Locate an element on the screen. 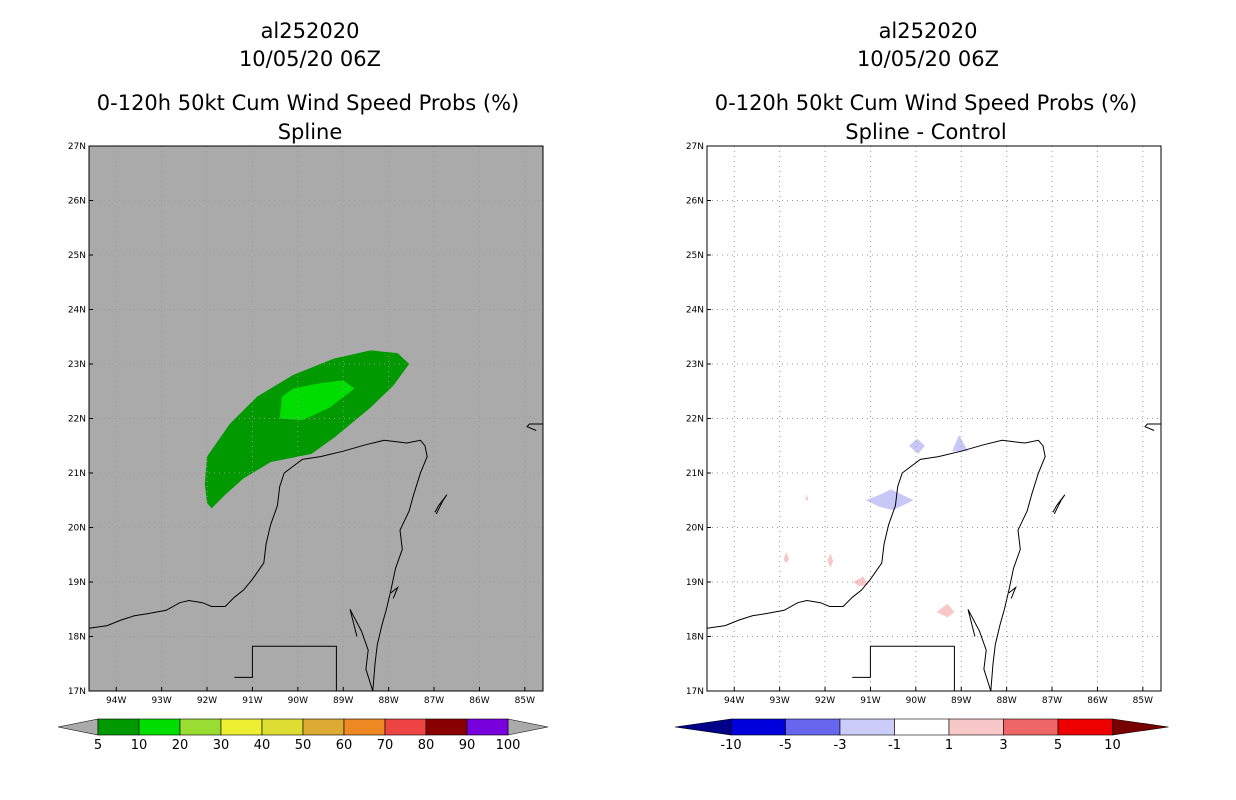 This screenshot has width=1236, height=800. country-border is located at coordinates (285, 668).